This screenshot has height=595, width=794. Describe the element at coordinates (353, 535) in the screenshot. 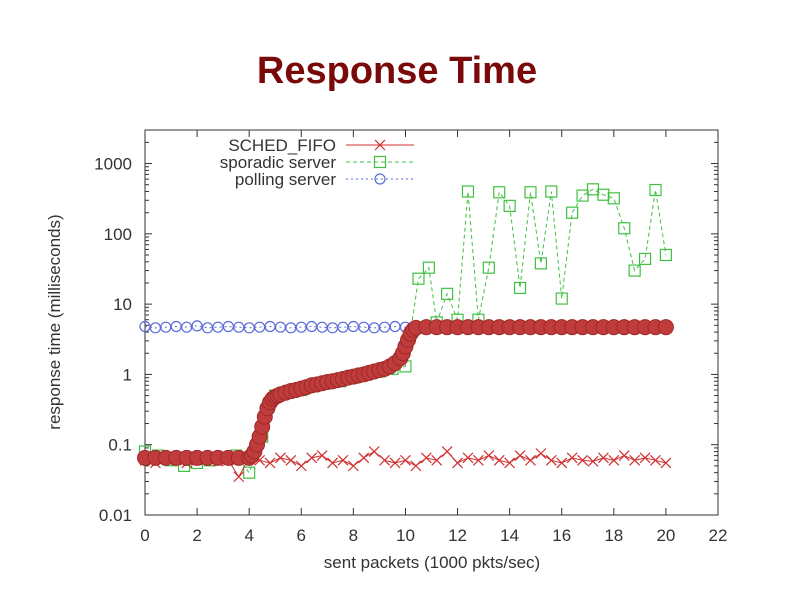

I see `x-tick-label: 8` at that location.